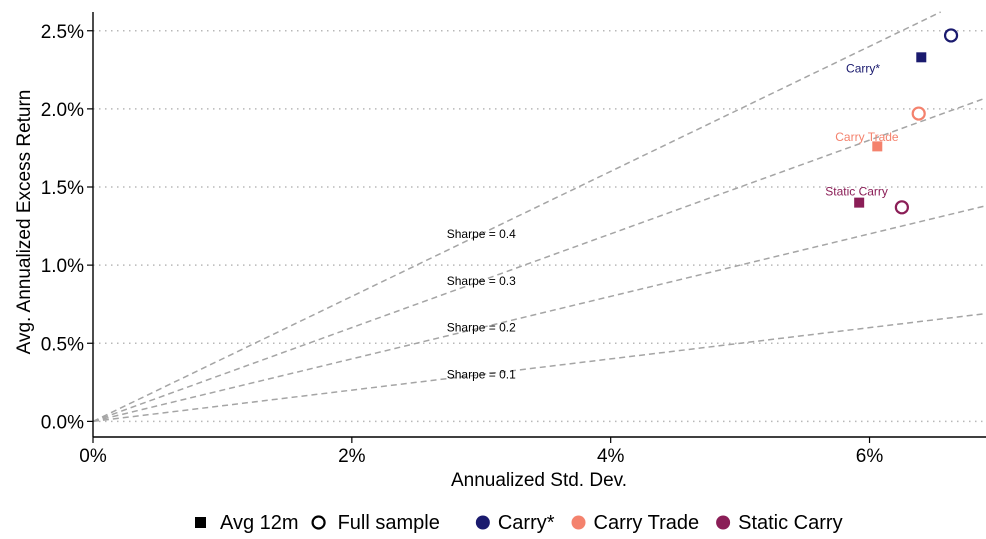 This screenshot has height=539, width=986. I want to click on series-point-label: Carry*, so click(863, 68).